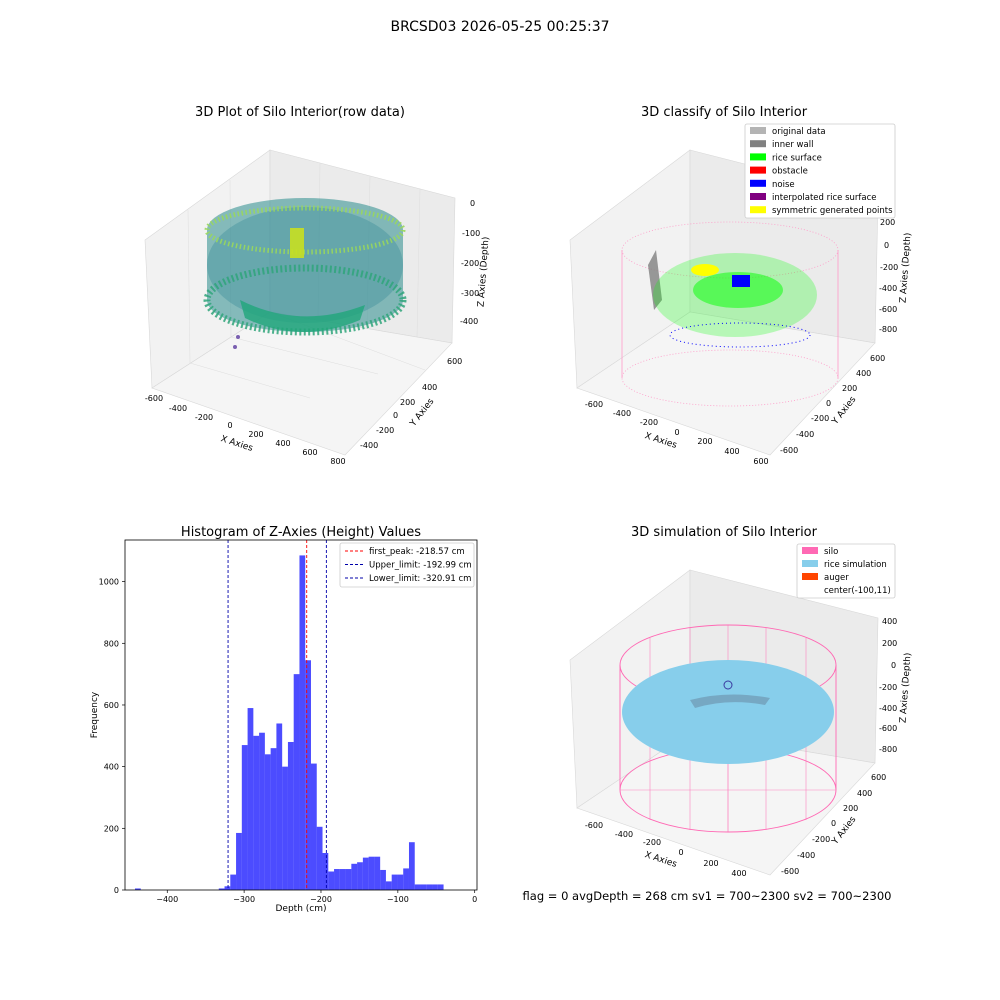 The image size is (1000, 1000). Describe the element at coordinates (855, 565) in the screenshot. I see `legend-label: rice simulation` at that location.